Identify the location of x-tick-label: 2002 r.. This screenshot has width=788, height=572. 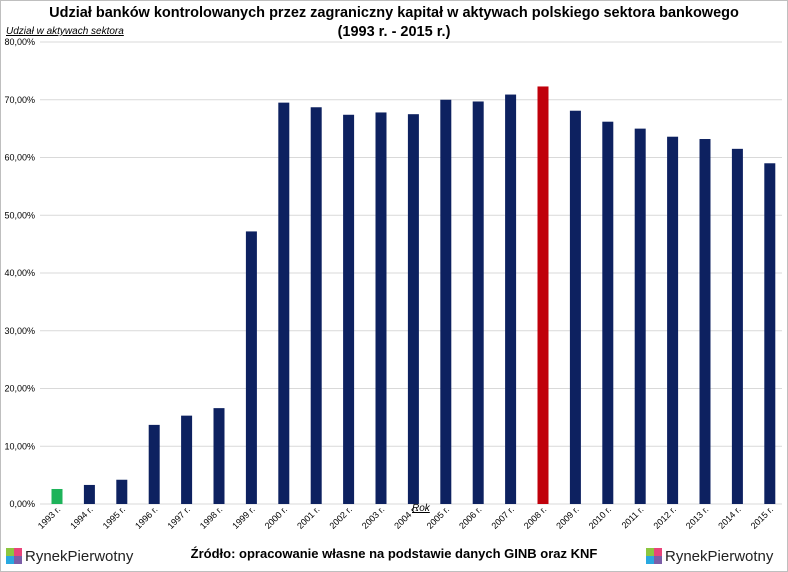
(340, 517).